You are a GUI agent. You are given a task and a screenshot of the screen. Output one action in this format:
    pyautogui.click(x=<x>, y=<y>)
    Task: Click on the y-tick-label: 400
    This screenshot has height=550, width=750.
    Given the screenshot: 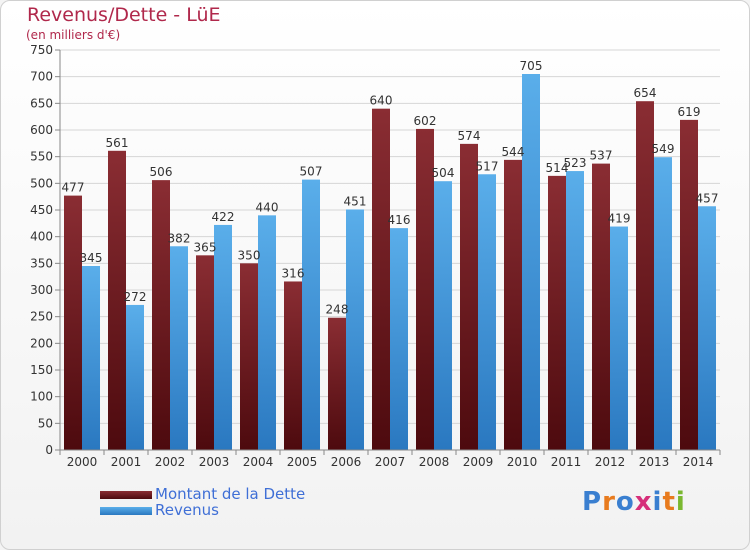 What is the action you would take?
    pyautogui.click(x=41, y=237)
    